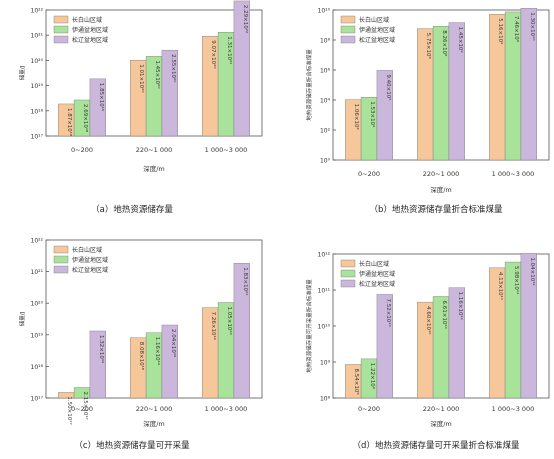 This screenshot has width=554, height=459. What do you see at coordinates (460, 40) in the screenshot?
I see `data-label: 1.45×10⁹` at bounding box center [460, 40].